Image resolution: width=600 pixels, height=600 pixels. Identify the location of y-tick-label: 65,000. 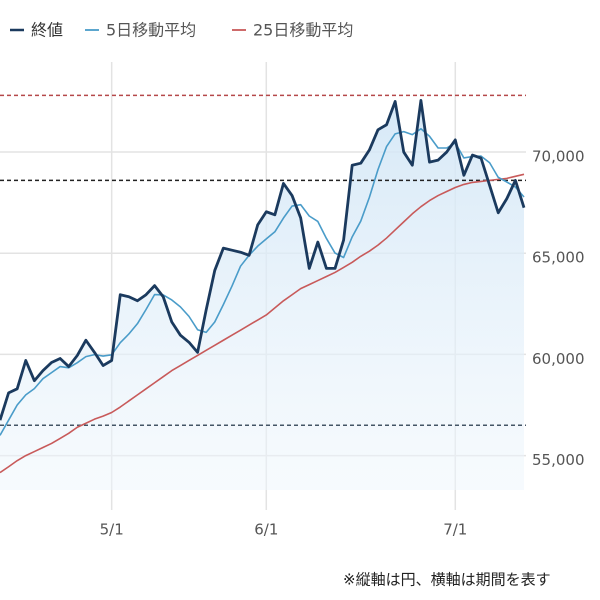
(558, 258).